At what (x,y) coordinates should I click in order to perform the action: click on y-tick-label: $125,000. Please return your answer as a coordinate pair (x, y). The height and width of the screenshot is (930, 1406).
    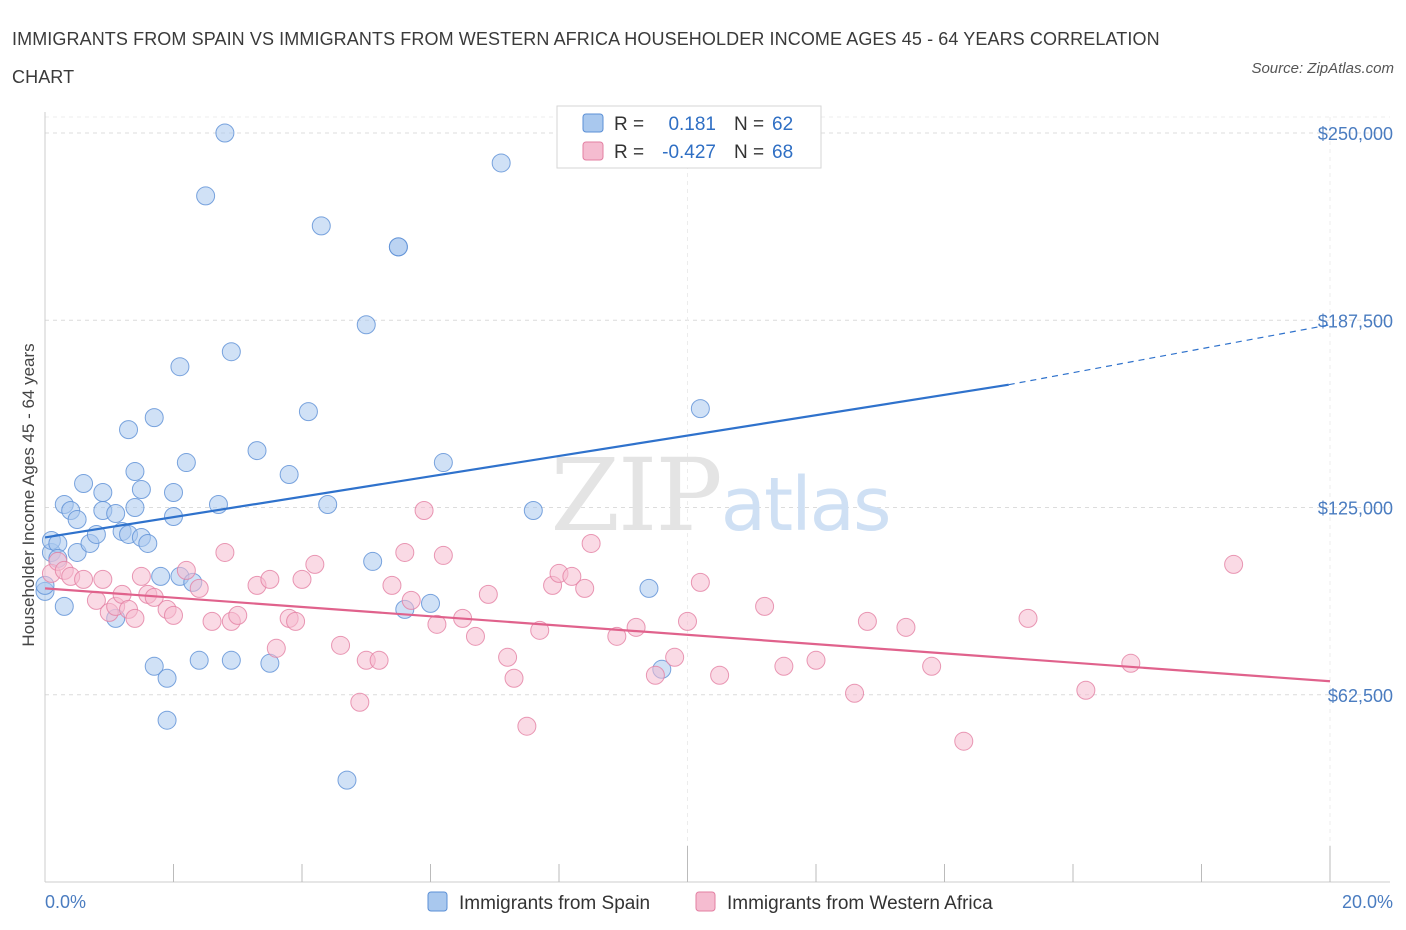
    Looking at the image, I should click on (1355, 509).